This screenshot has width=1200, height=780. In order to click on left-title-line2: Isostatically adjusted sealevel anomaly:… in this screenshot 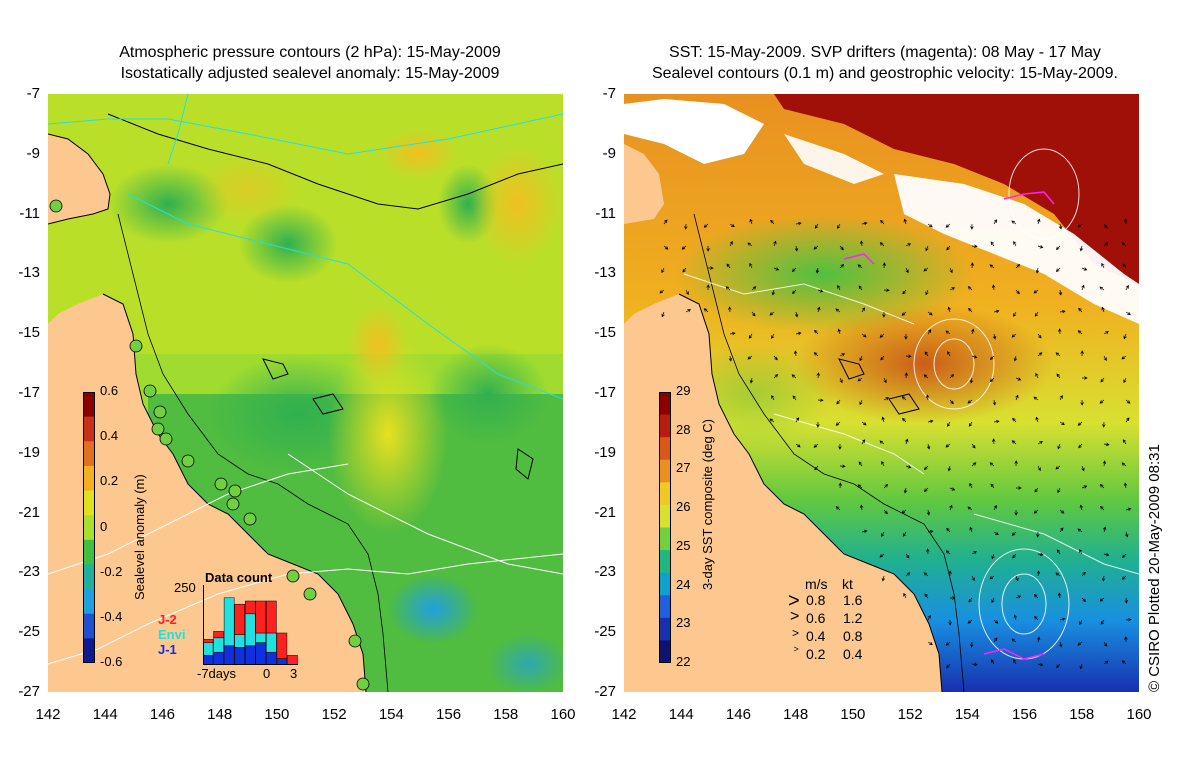, I will do `click(310, 73)`.